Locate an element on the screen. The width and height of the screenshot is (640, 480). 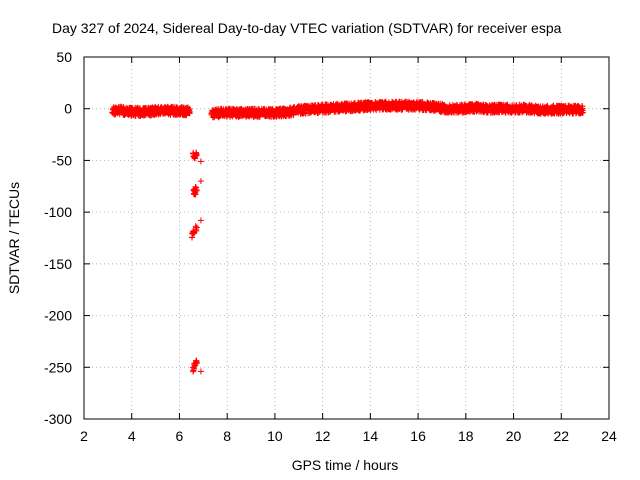
y-tick-label: -100 is located at coordinates (58, 212).